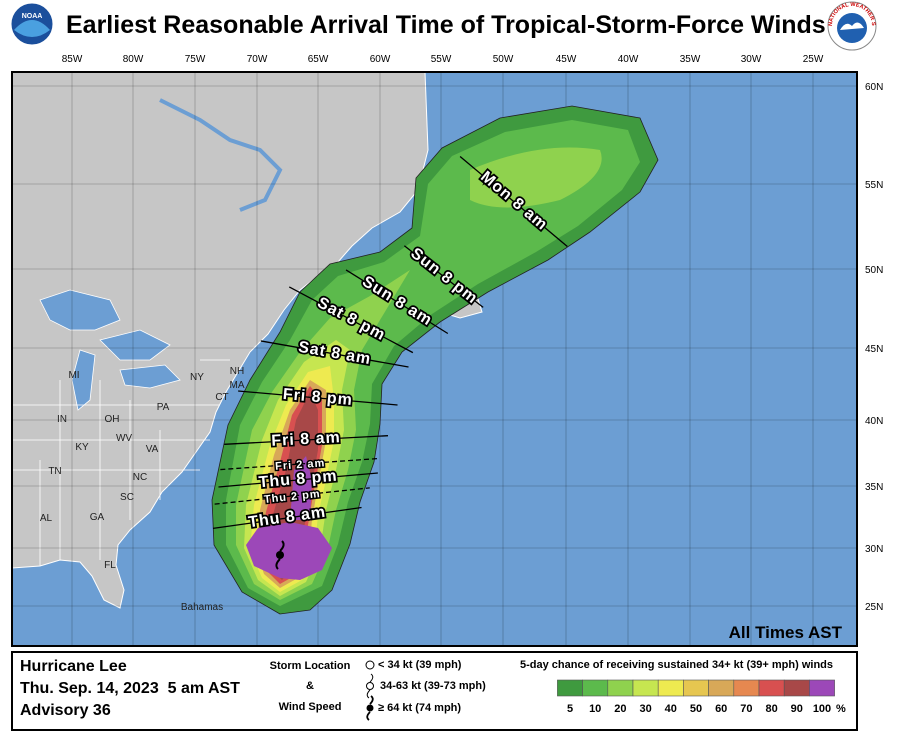 The width and height of the screenshot is (897, 741). I want to click on river, so click(221, 155).